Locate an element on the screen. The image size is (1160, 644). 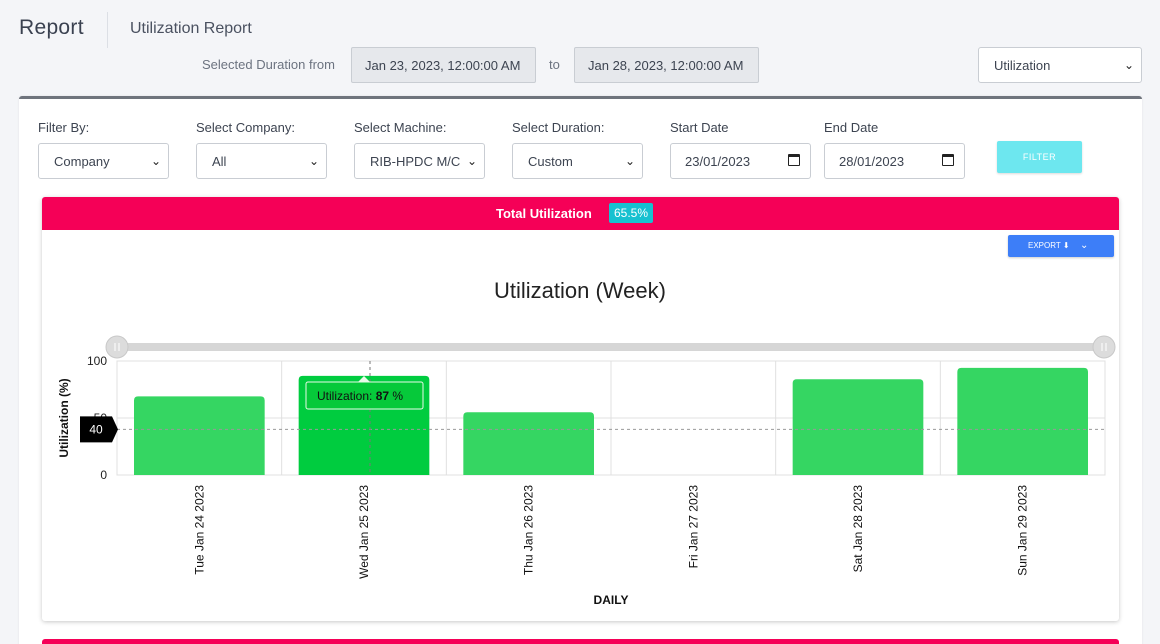
start-date-label: Start Date is located at coordinates (699, 127).